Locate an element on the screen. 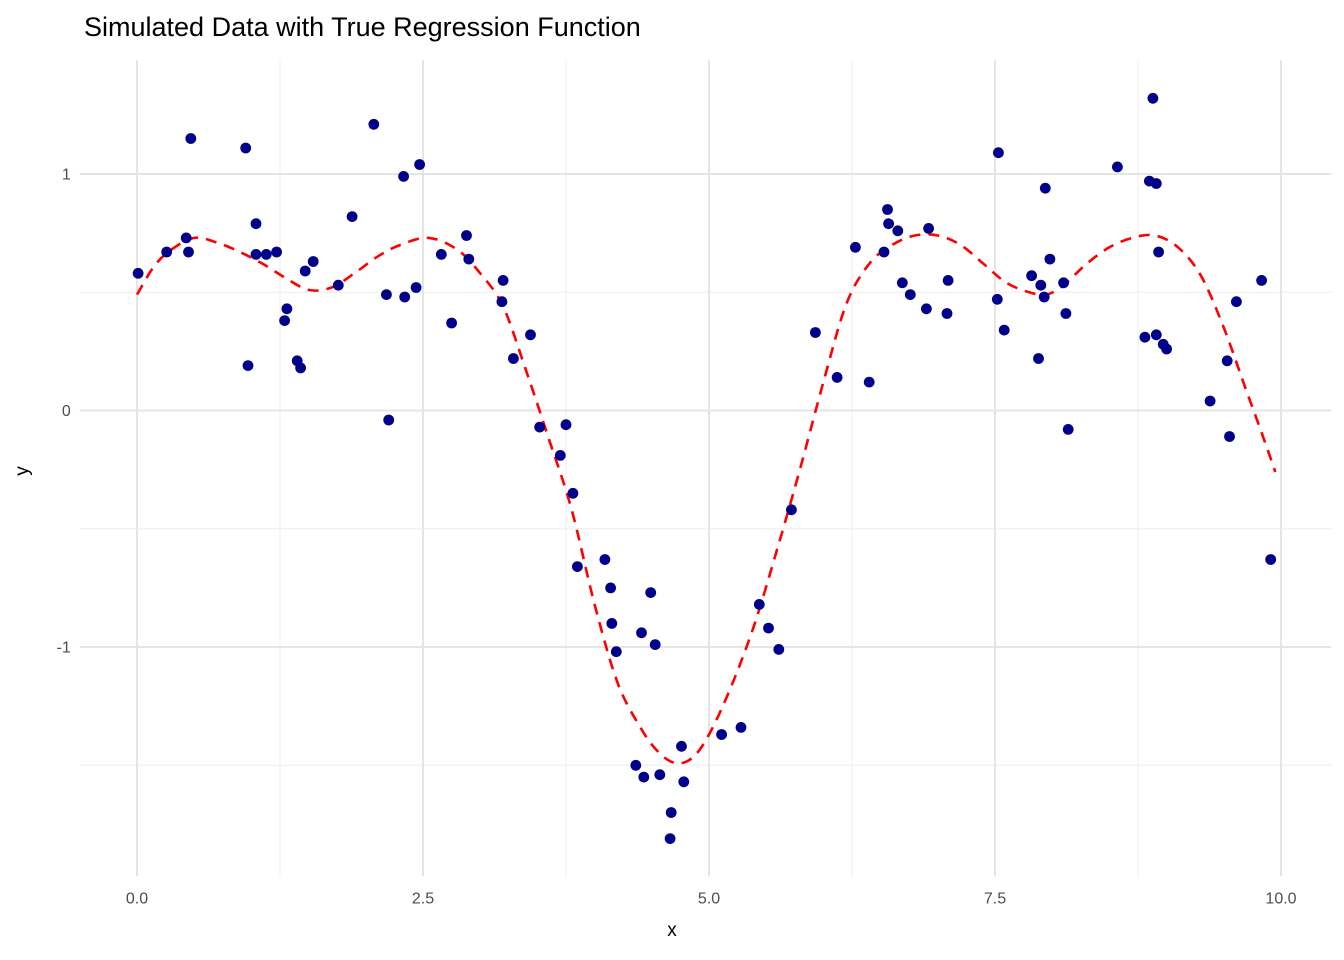  y-tick-label: 1 is located at coordinates (66, 175).